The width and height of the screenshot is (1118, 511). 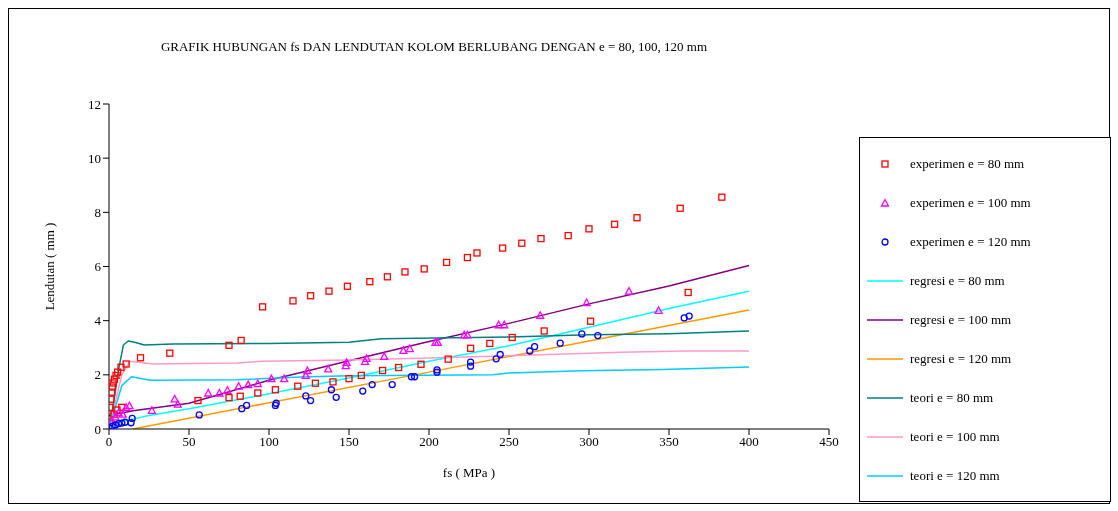 What do you see at coordinates (189, 442) in the screenshot?
I see `x-tick-label: 50` at bounding box center [189, 442].